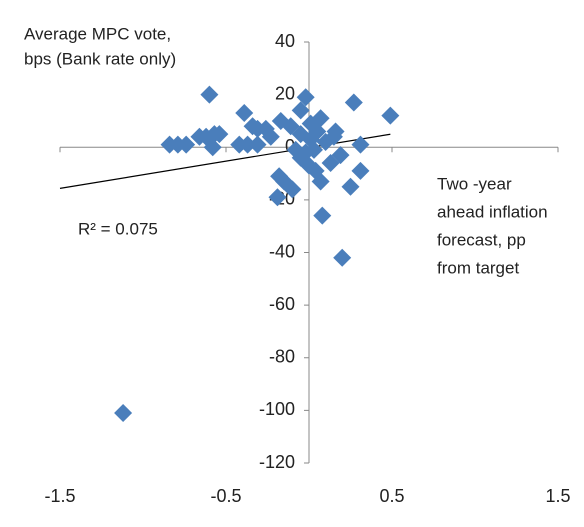 The height and width of the screenshot is (527, 584). I want to click on y-tick-label: -120, so click(277, 462).